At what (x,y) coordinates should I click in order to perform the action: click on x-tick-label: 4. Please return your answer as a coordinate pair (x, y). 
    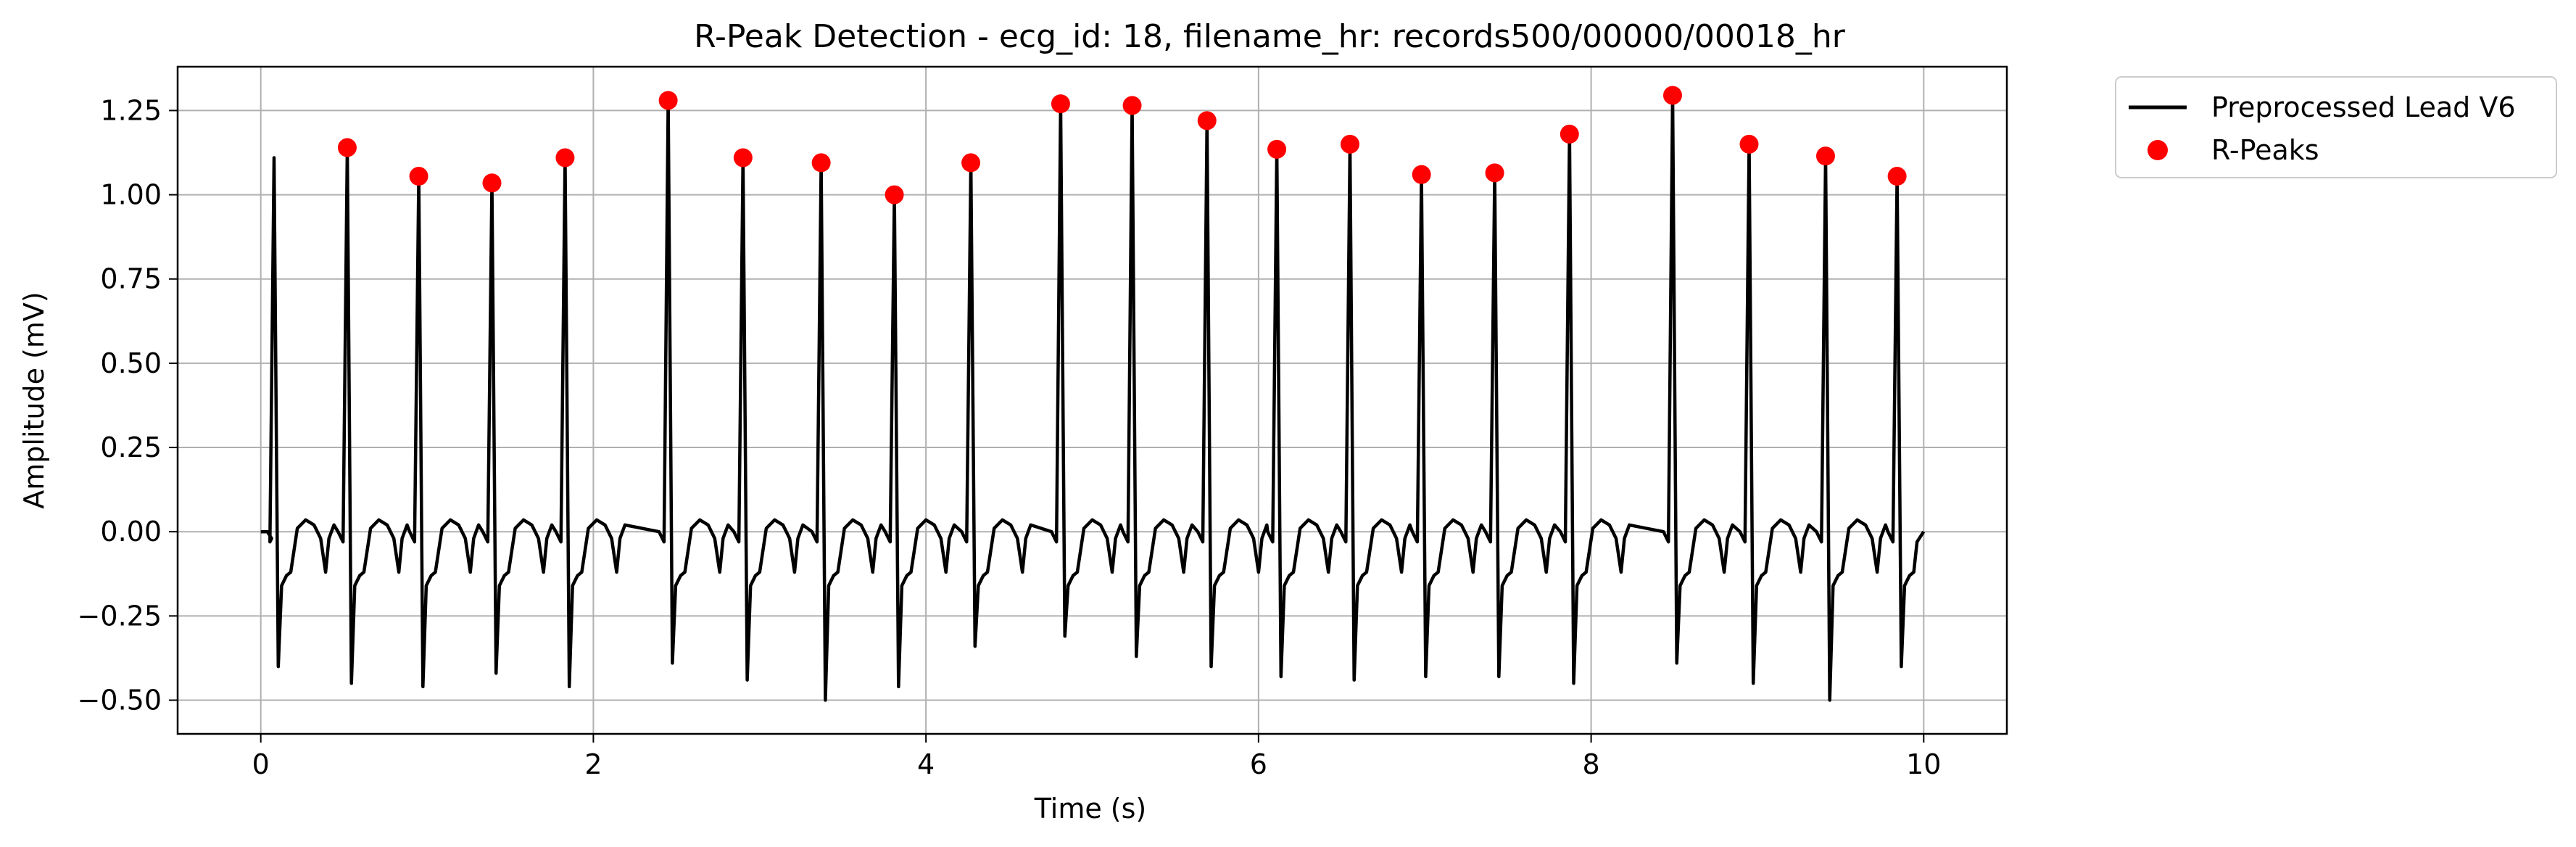
    Looking at the image, I should click on (926, 764).